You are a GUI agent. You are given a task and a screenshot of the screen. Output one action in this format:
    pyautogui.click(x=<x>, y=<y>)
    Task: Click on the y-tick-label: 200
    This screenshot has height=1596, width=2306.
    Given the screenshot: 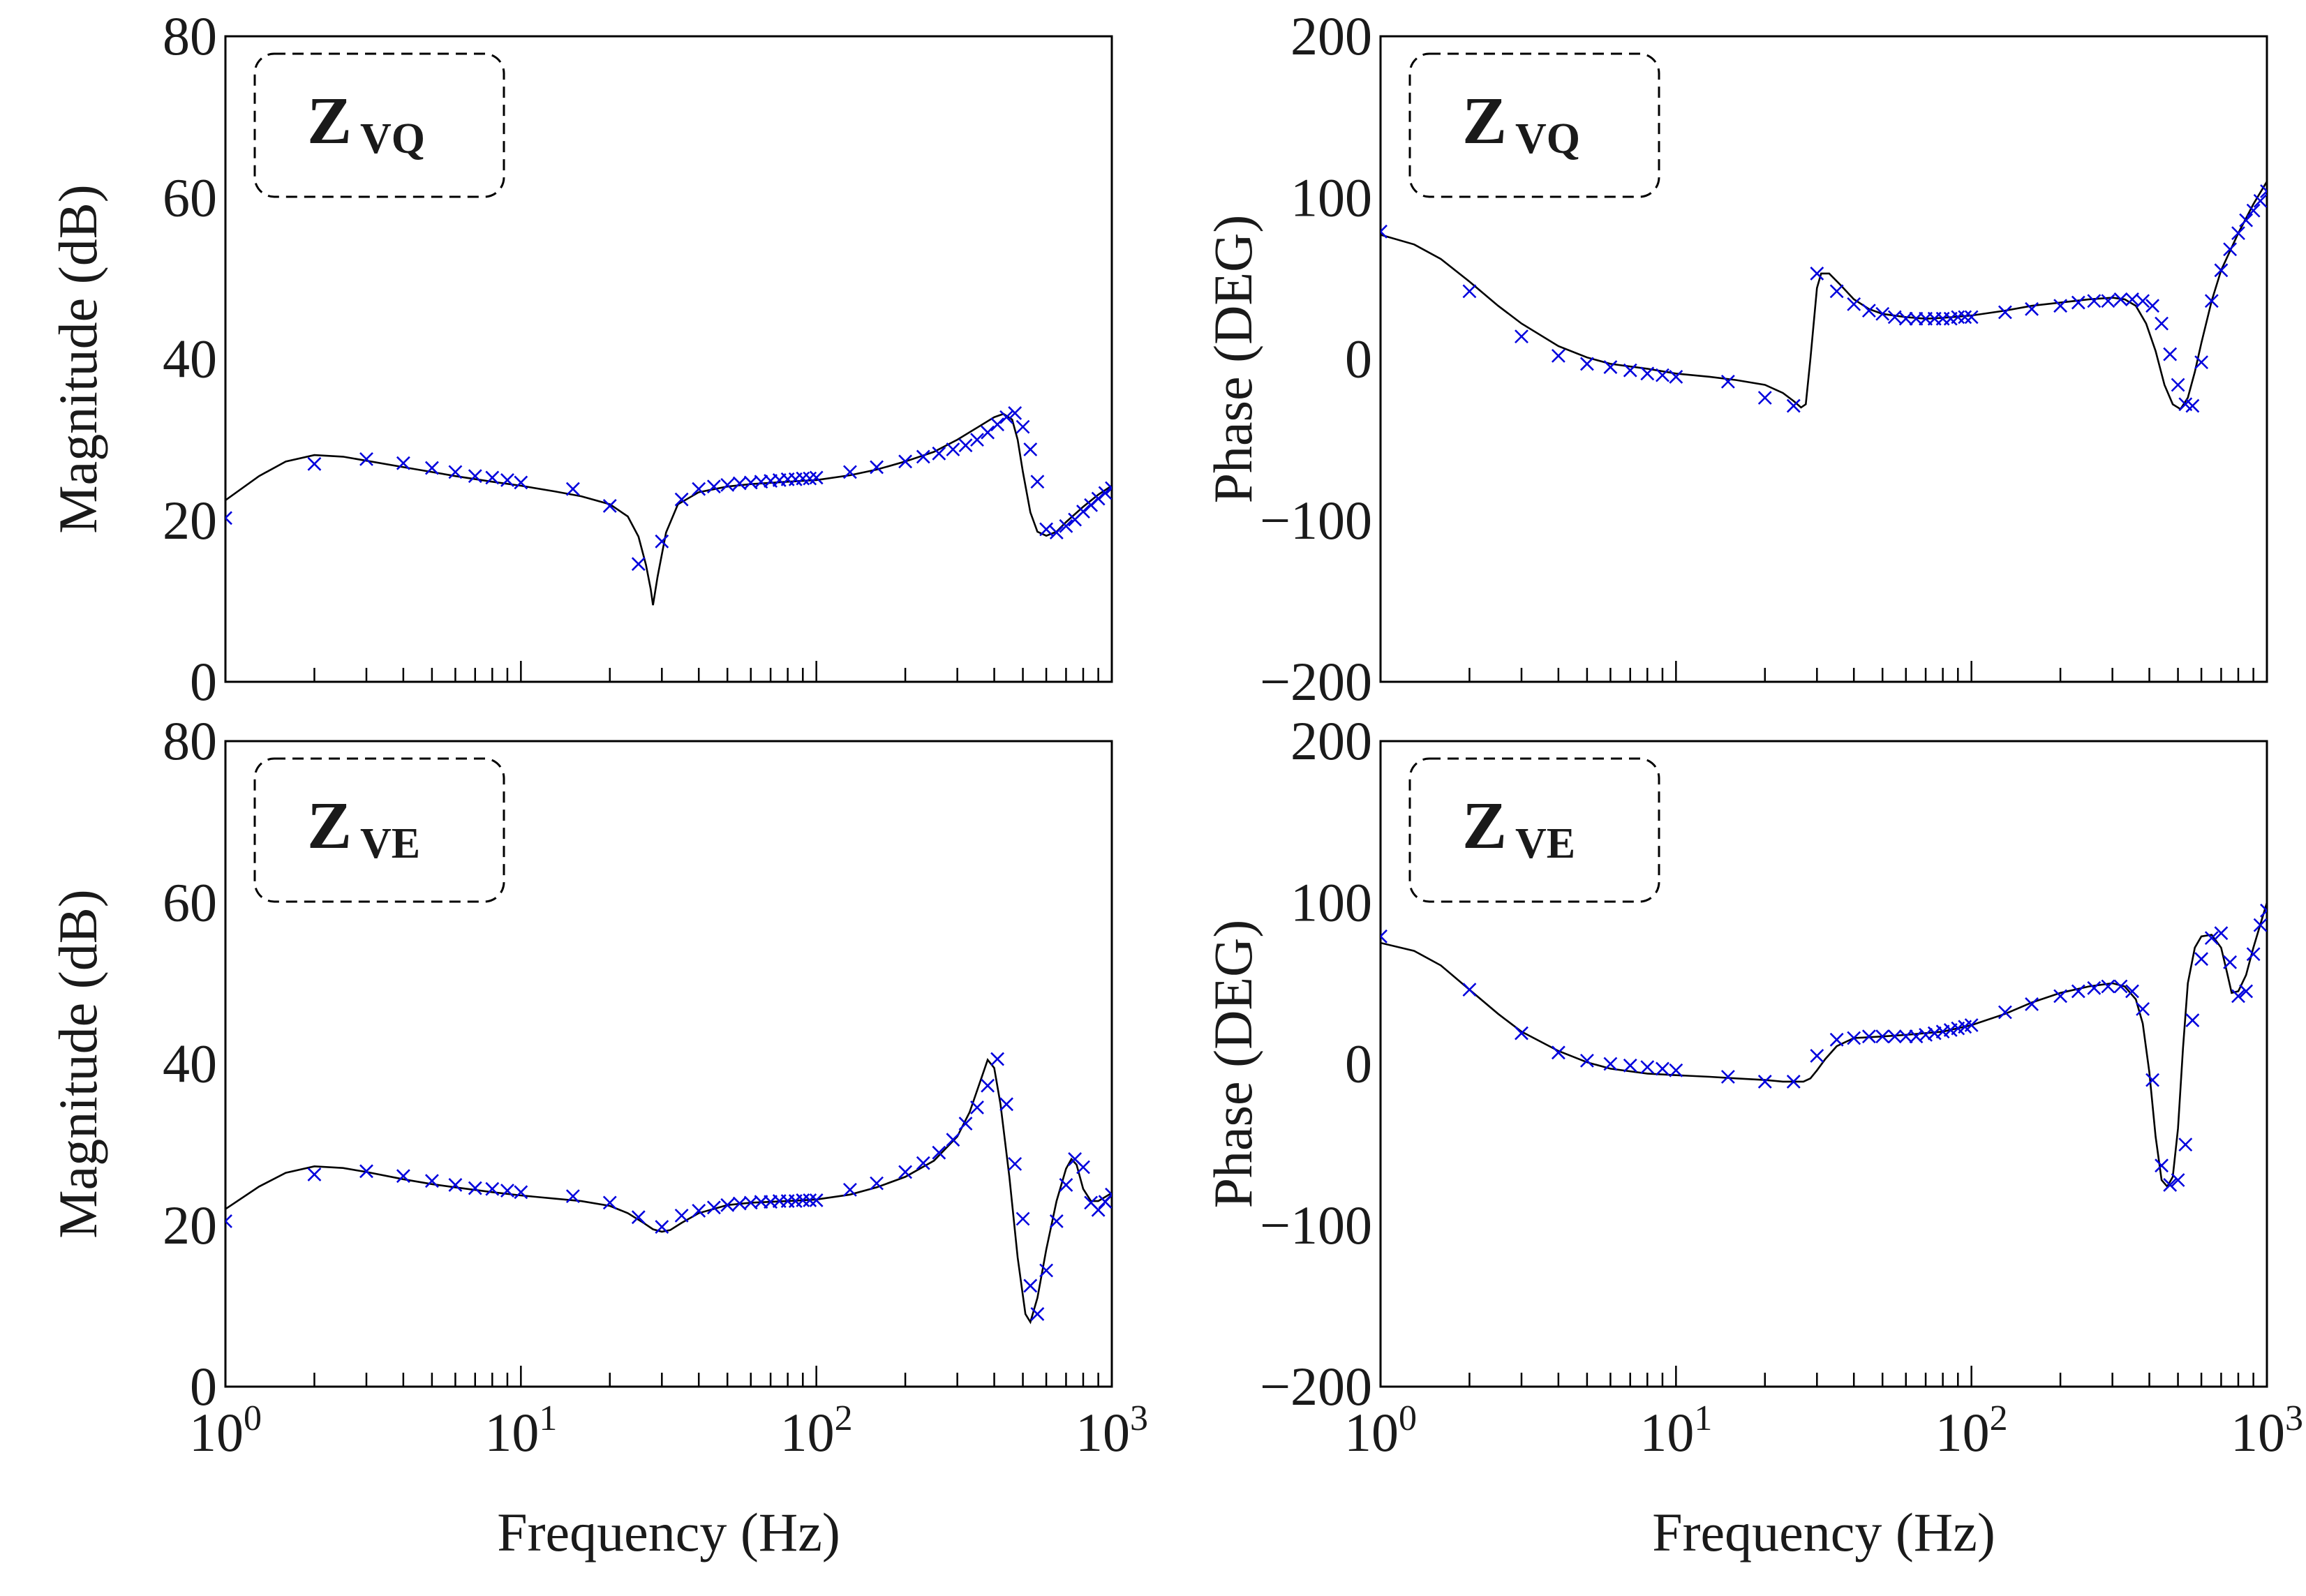 What is the action you would take?
    pyautogui.click(x=1331, y=36)
    